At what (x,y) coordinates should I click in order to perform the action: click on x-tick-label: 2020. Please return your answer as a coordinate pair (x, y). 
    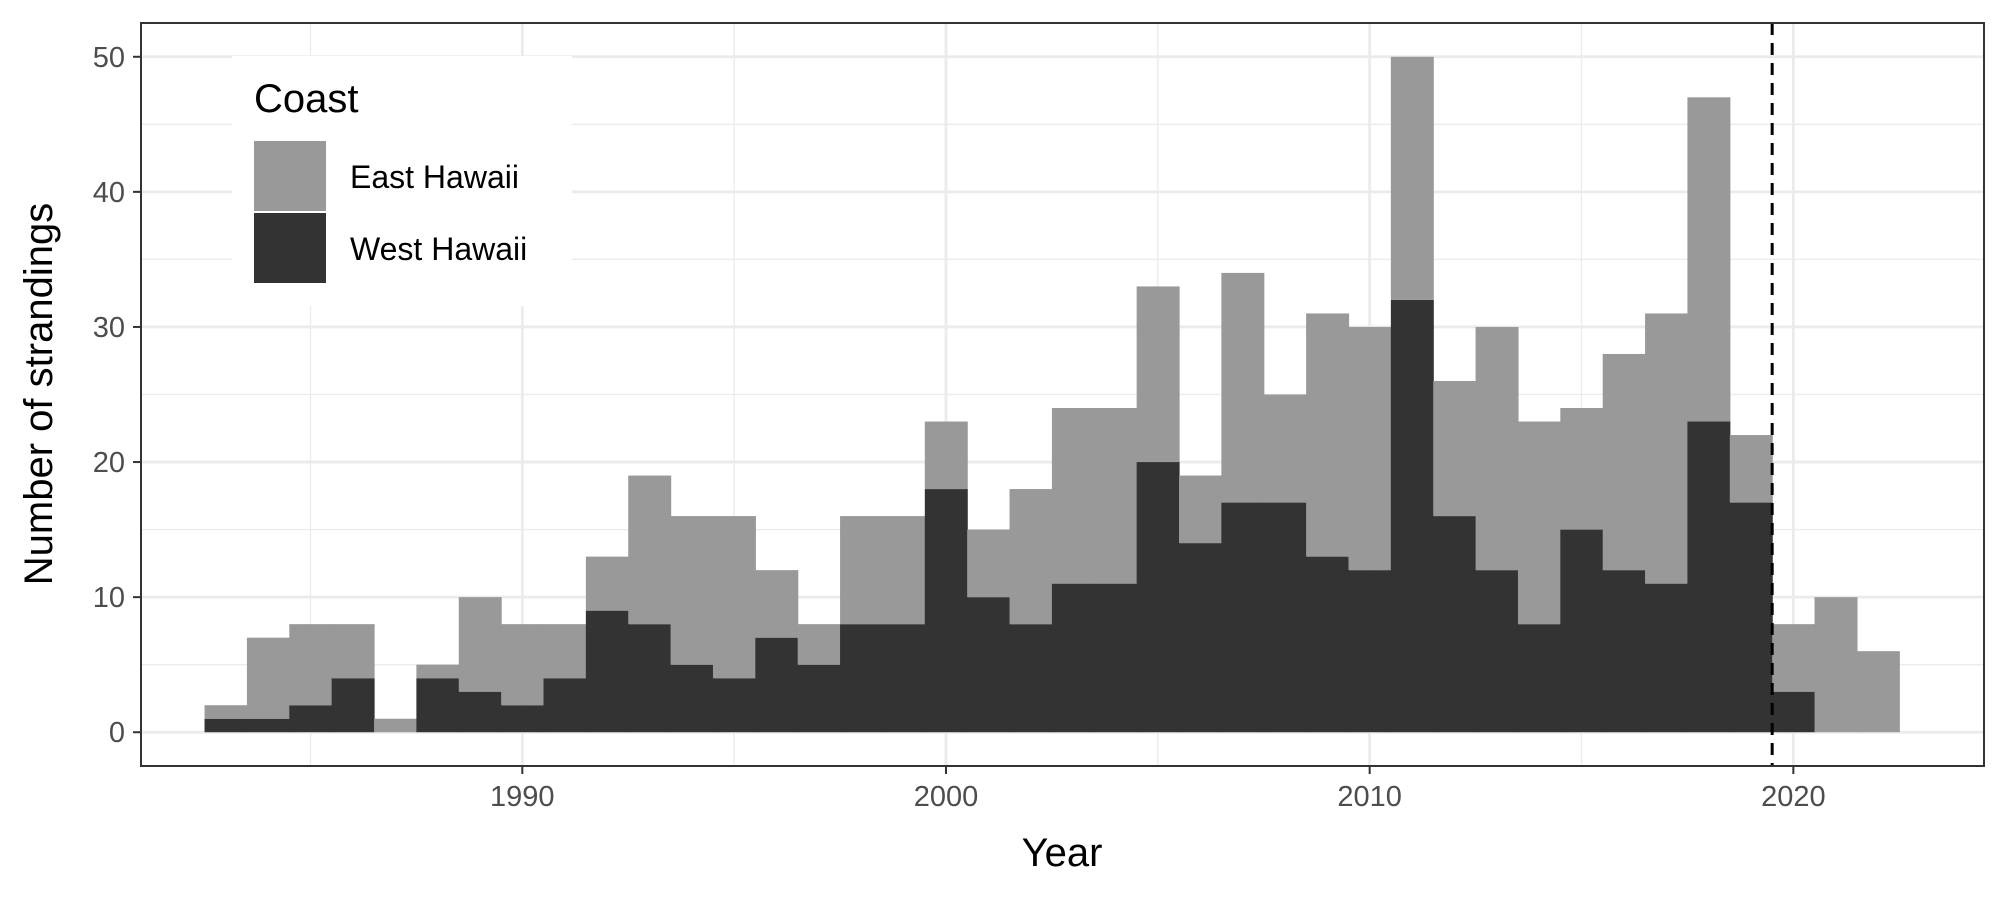
    Looking at the image, I should click on (1793, 797).